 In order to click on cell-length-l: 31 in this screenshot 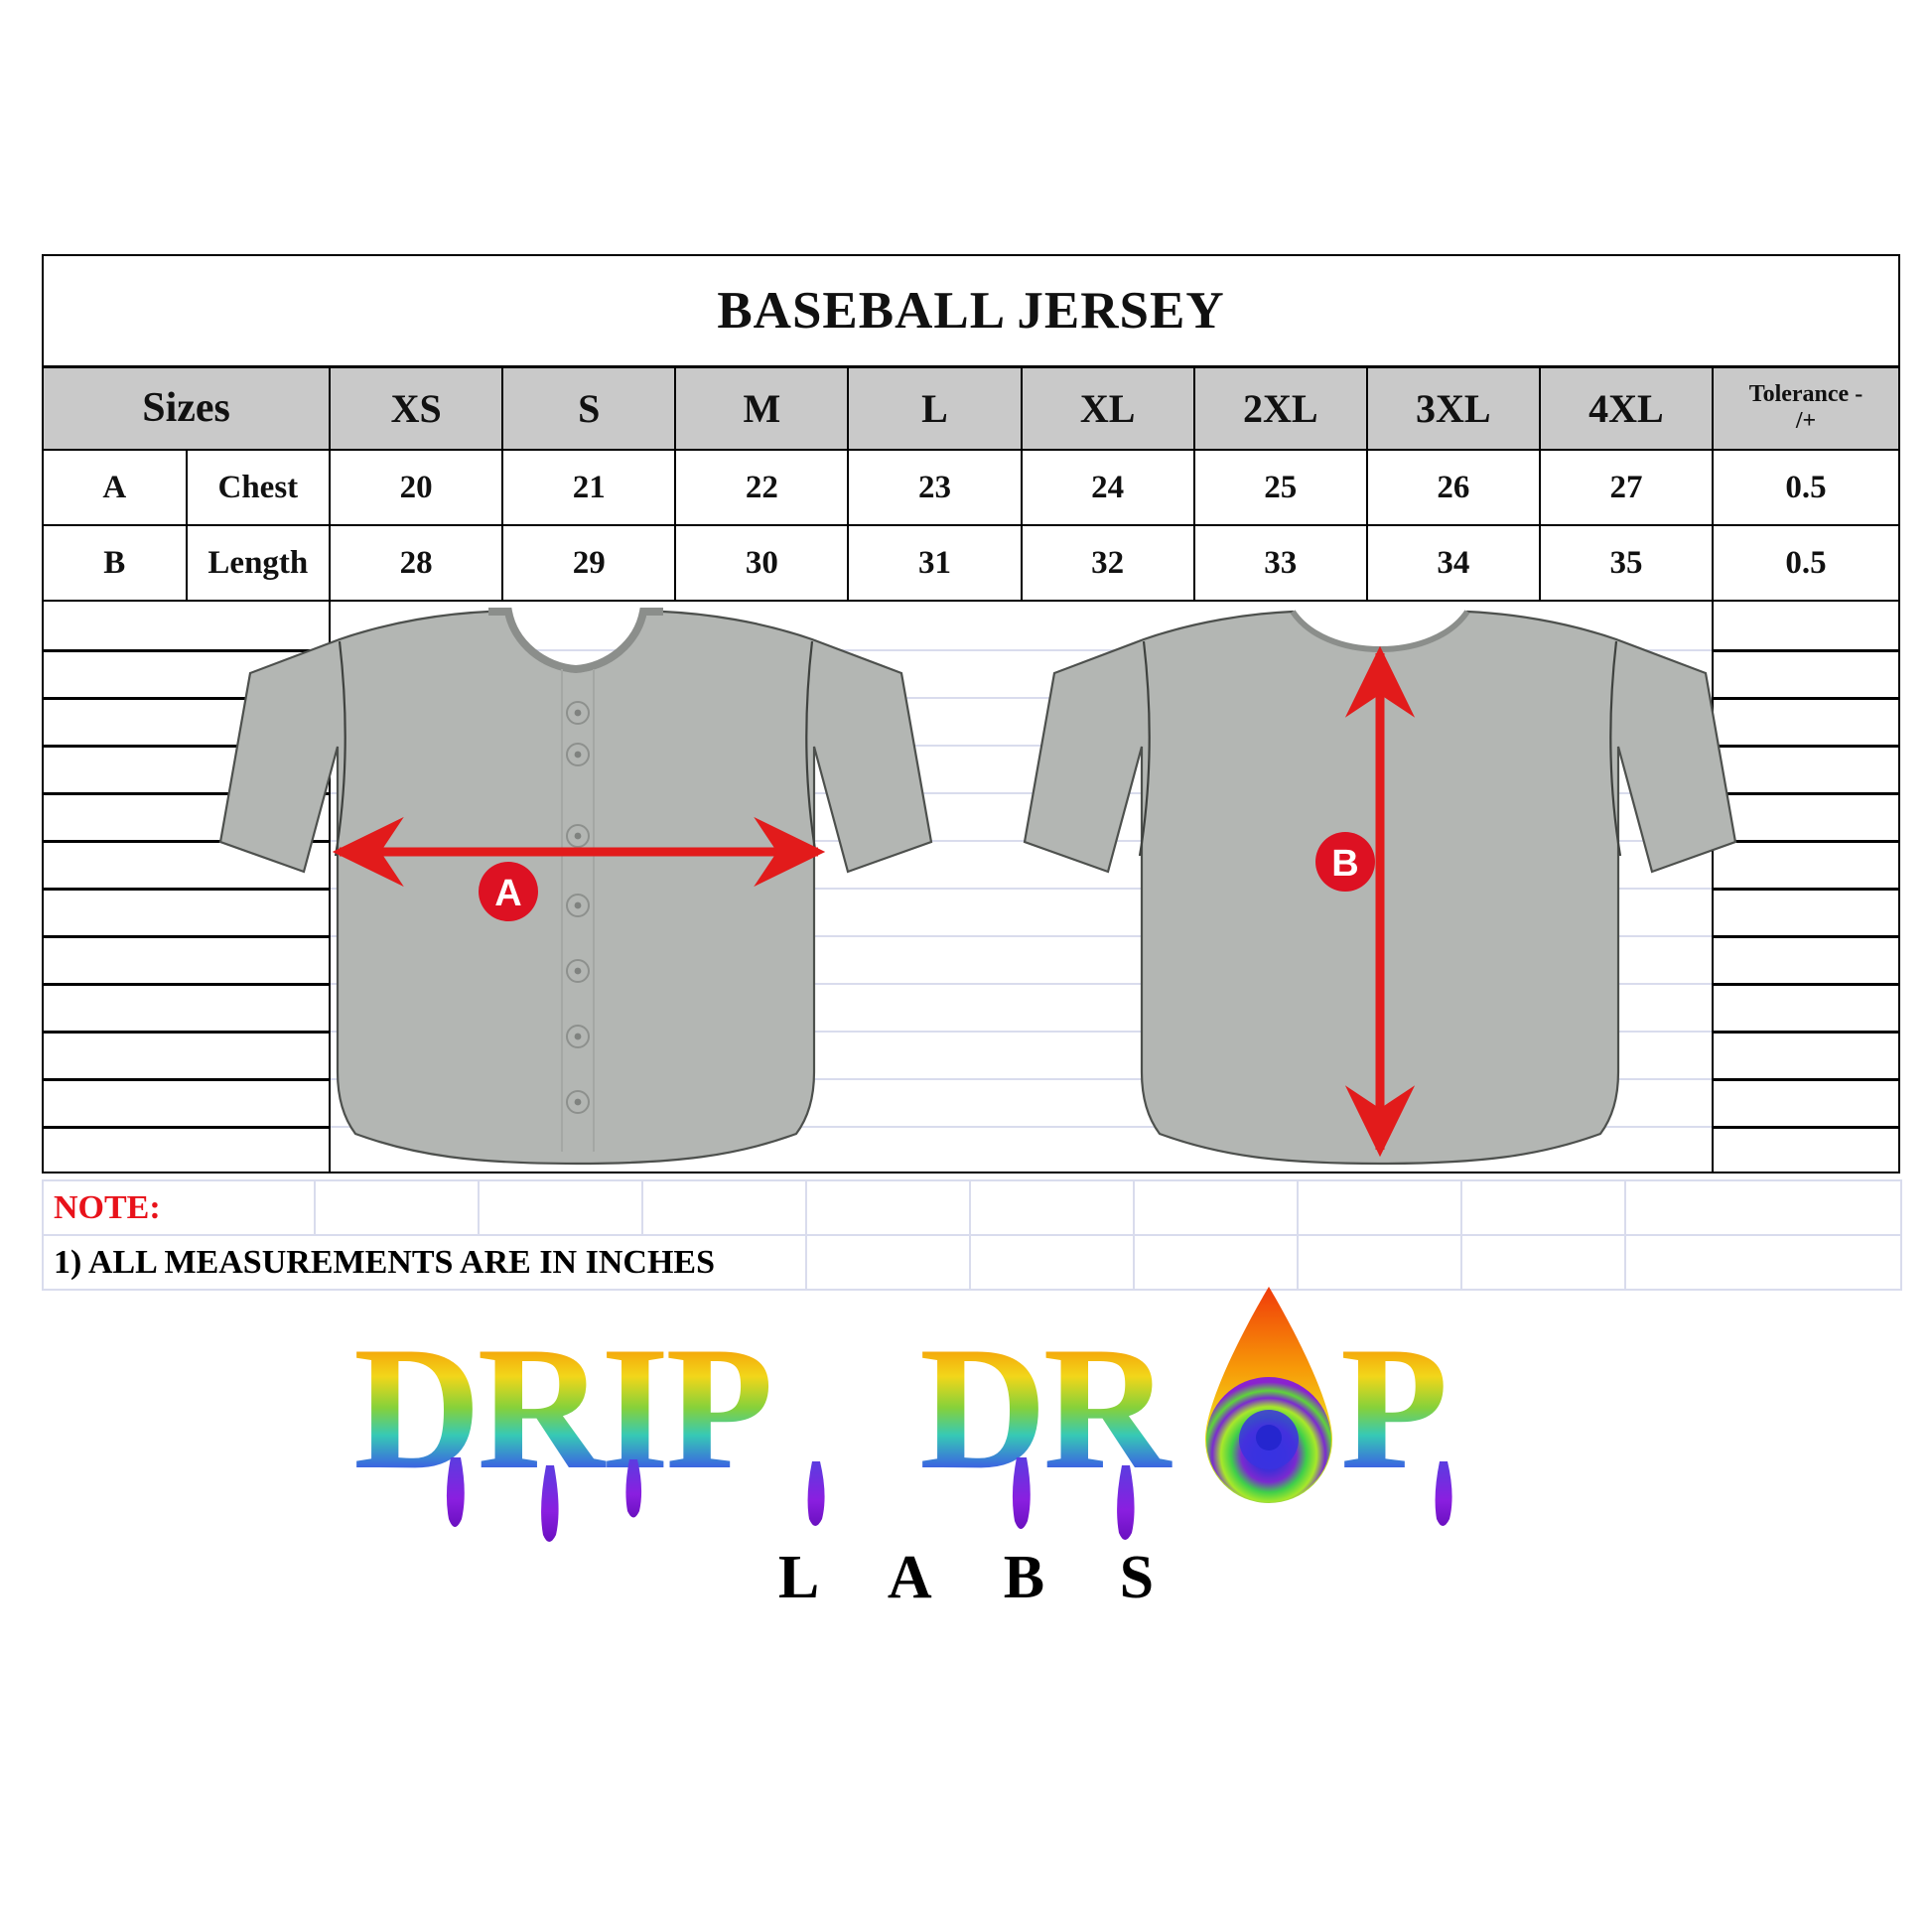, I will do `click(935, 563)`.